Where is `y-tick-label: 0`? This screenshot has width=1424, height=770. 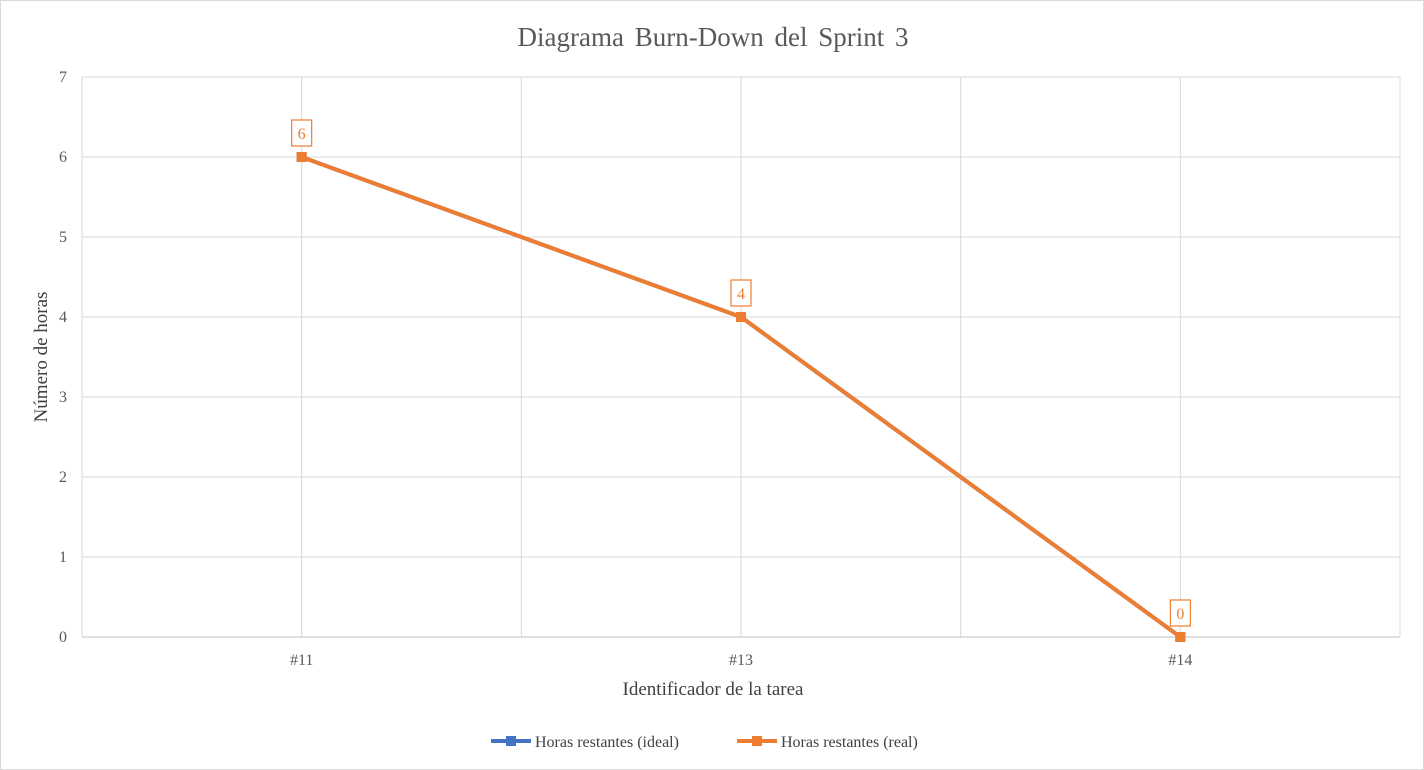
y-tick-label: 0 is located at coordinates (63, 637).